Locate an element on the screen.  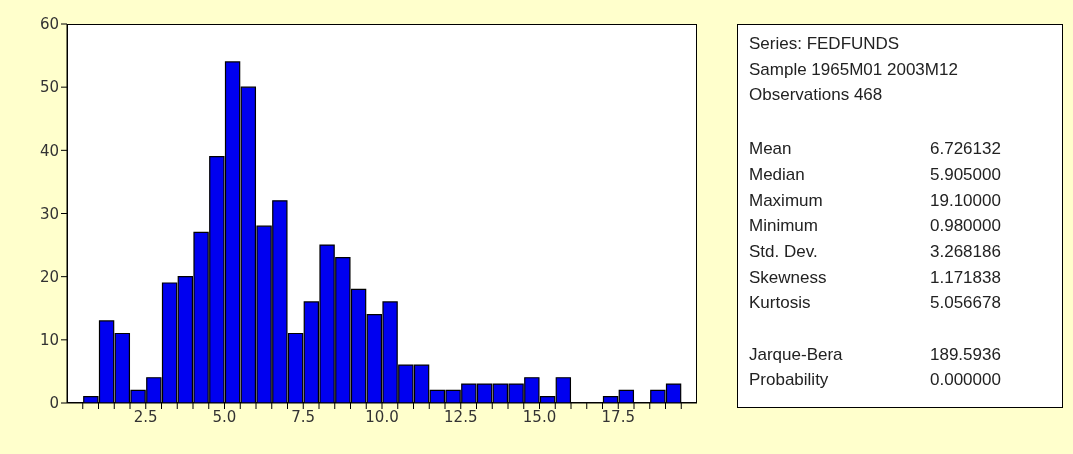
text: Sample 1965M01 2003M12 is located at coordinates (854, 69).